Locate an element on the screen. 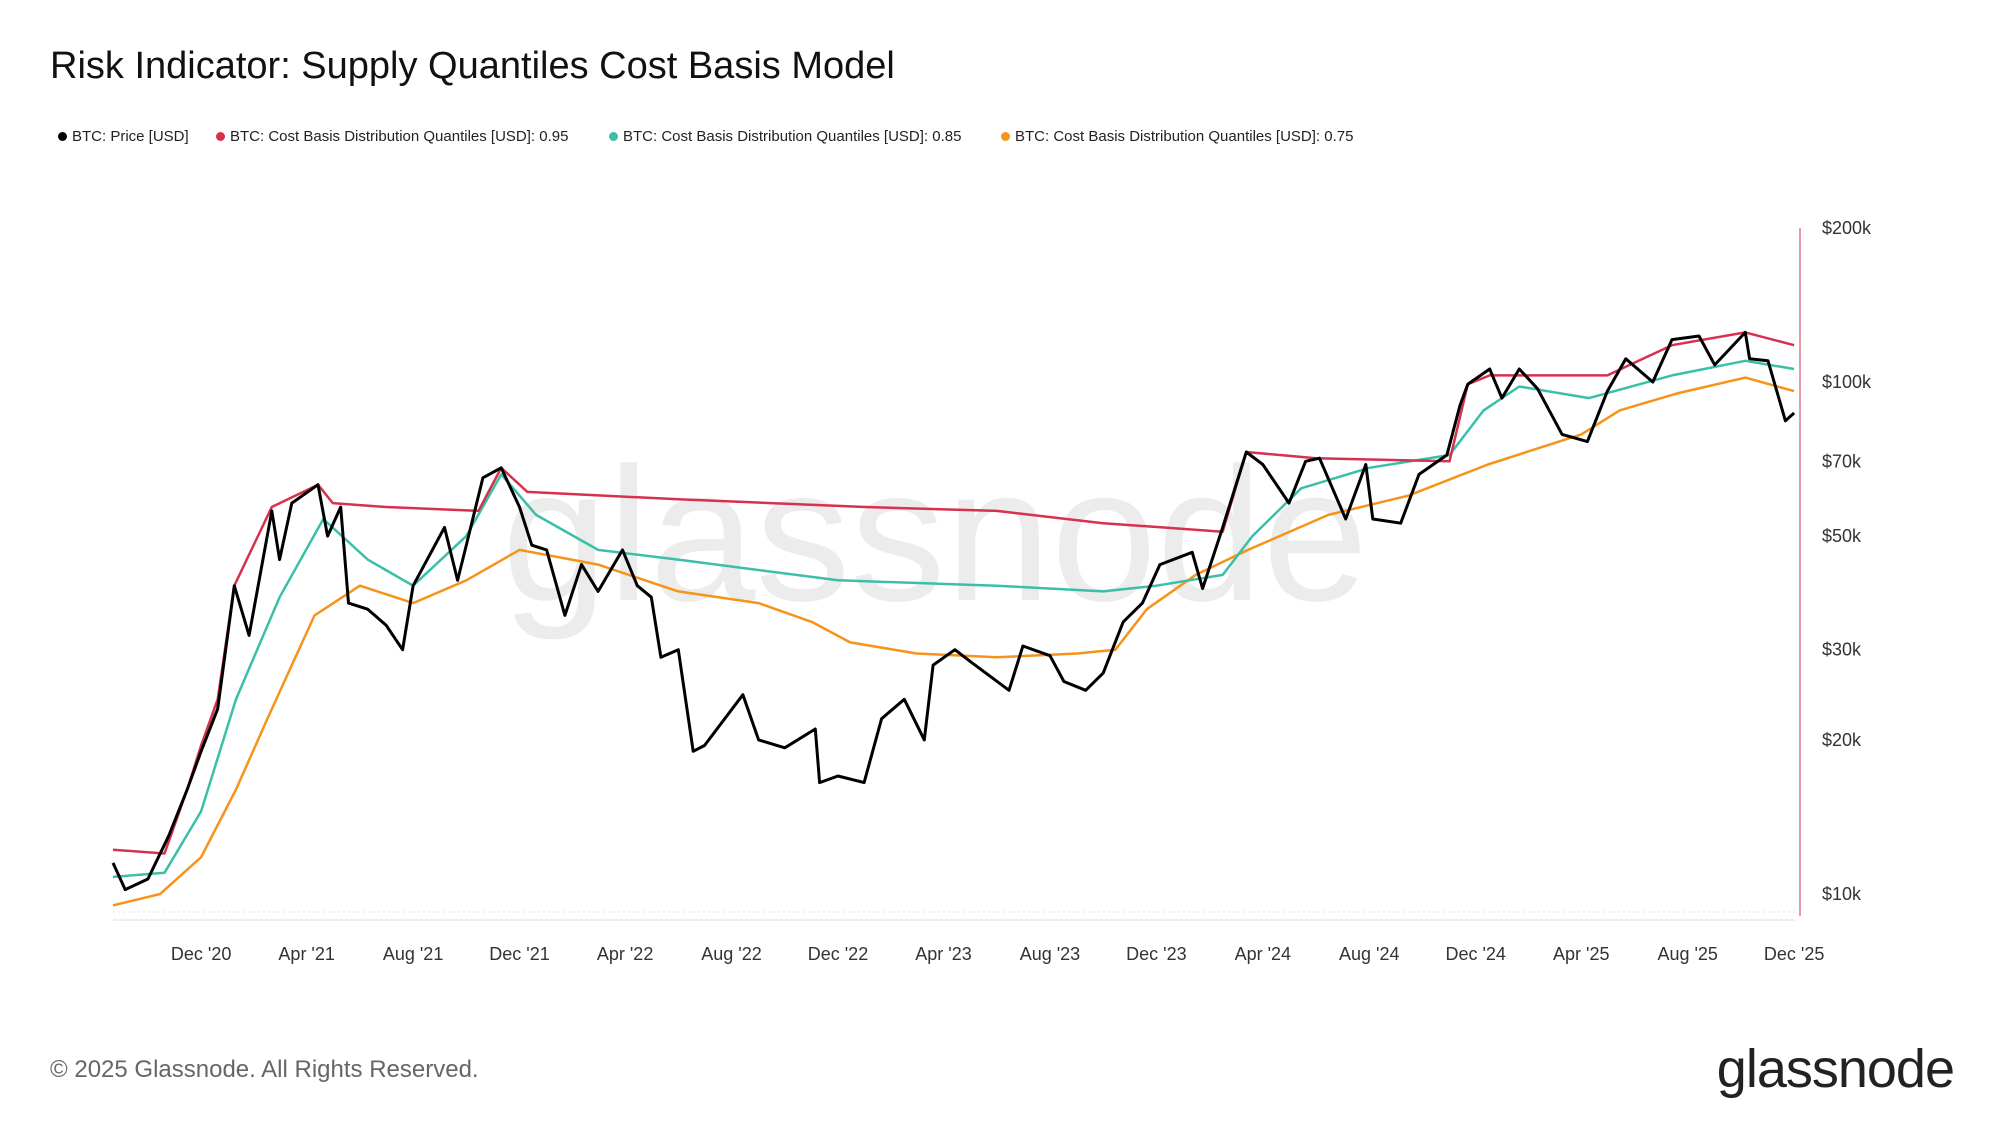 This screenshot has height=1125, width=1999. legend-item-price: BTC: Price [USD] is located at coordinates (123, 136).